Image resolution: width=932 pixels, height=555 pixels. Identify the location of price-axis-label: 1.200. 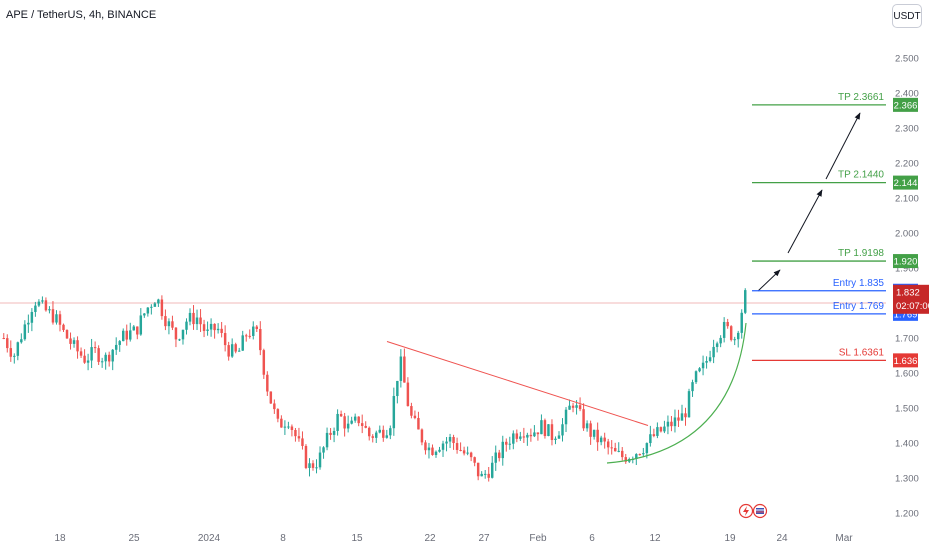
(907, 514).